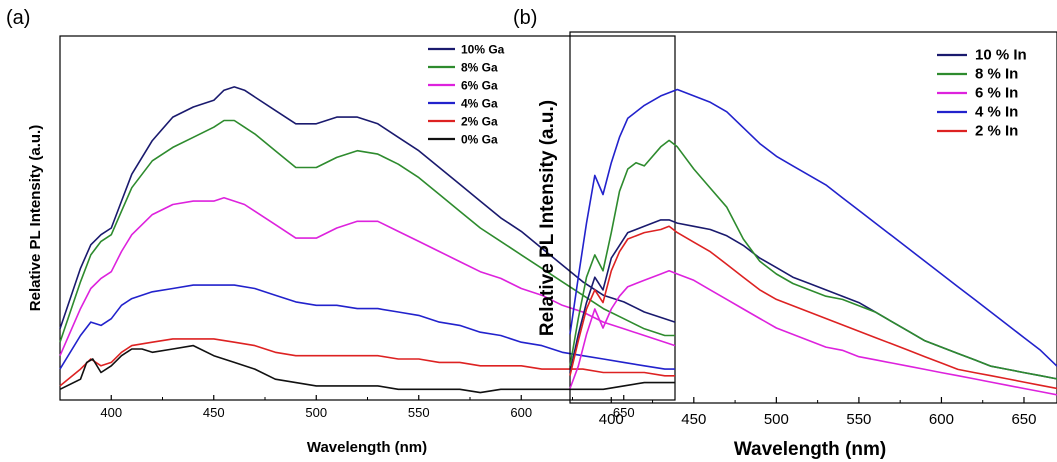 The image size is (1057, 462). What do you see at coordinates (996, 112) in the screenshot?
I see `legend-label-4-in: 4 % In` at bounding box center [996, 112].